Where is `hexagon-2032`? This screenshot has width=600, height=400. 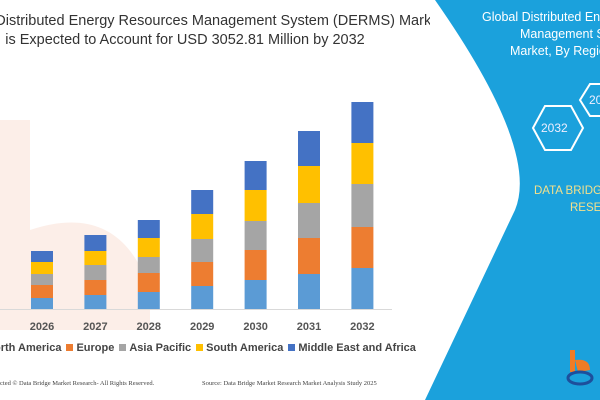 hexagon-2032 is located at coordinates (558, 128).